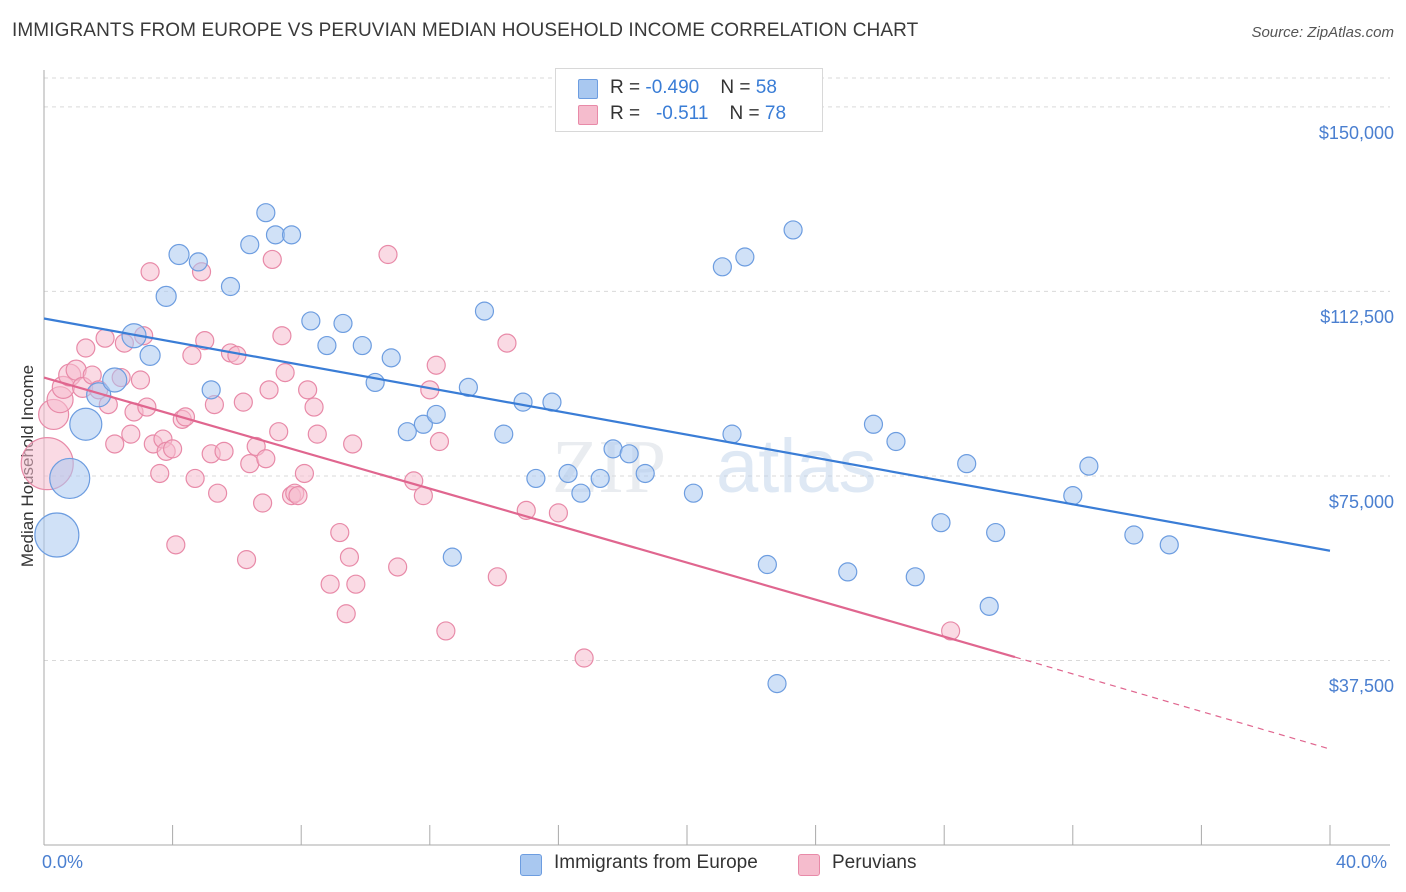 The width and height of the screenshot is (1406, 892). What do you see at coordinates (531, 865) in the screenshot?
I see `legend-swatch-europe` at bounding box center [531, 865].